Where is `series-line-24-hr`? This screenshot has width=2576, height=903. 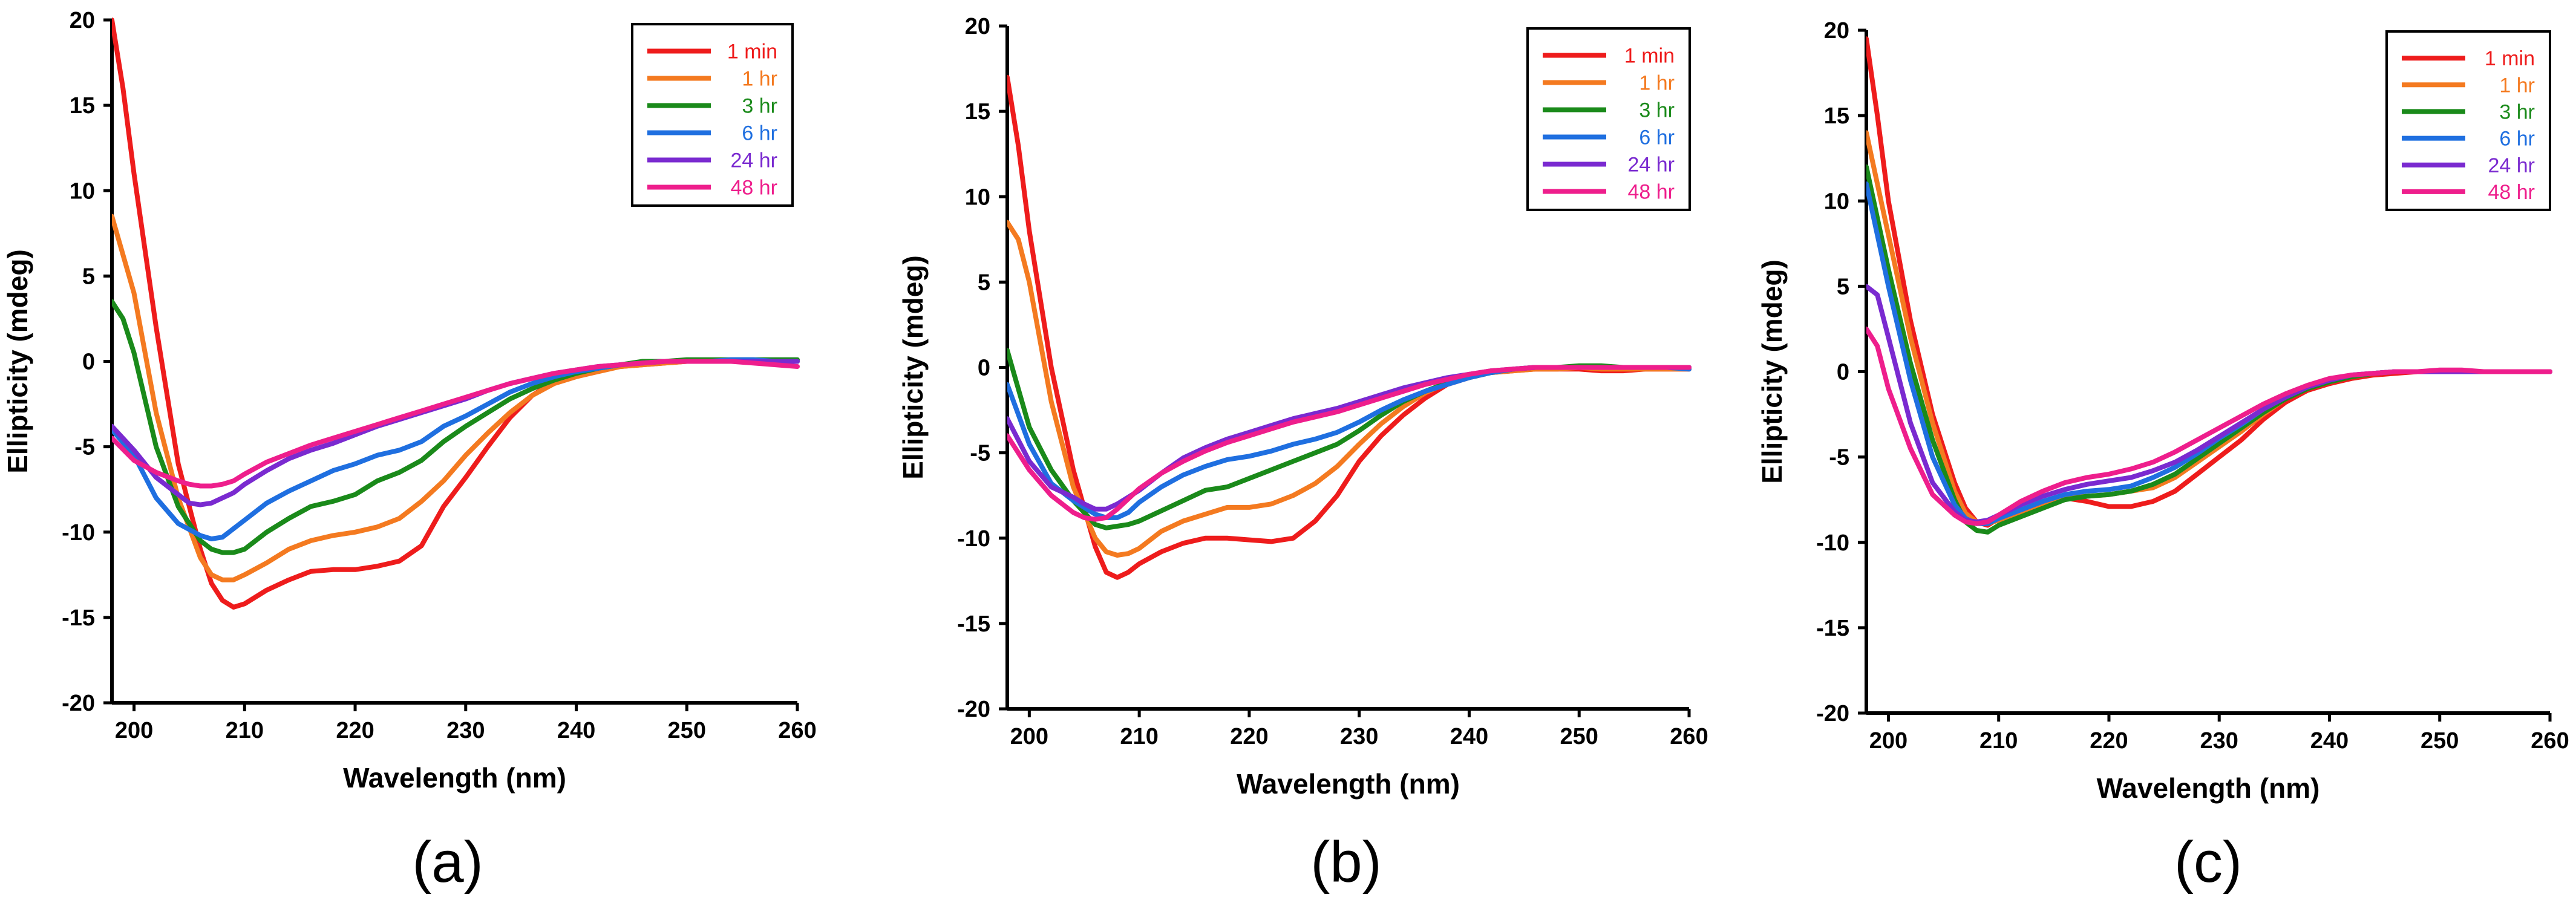
series-line-24-hr is located at coordinates (2209, 404).